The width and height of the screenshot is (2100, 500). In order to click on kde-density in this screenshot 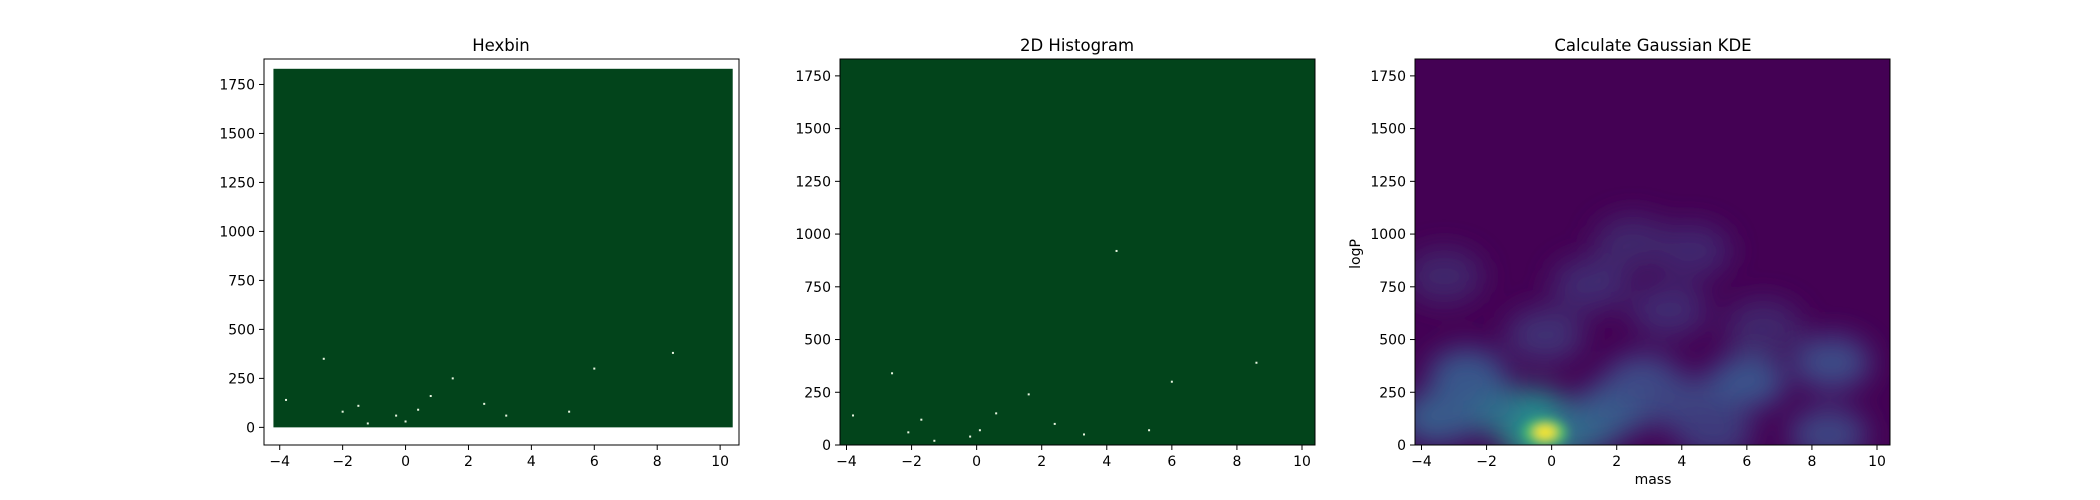, I will do `click(1643, 330)`.